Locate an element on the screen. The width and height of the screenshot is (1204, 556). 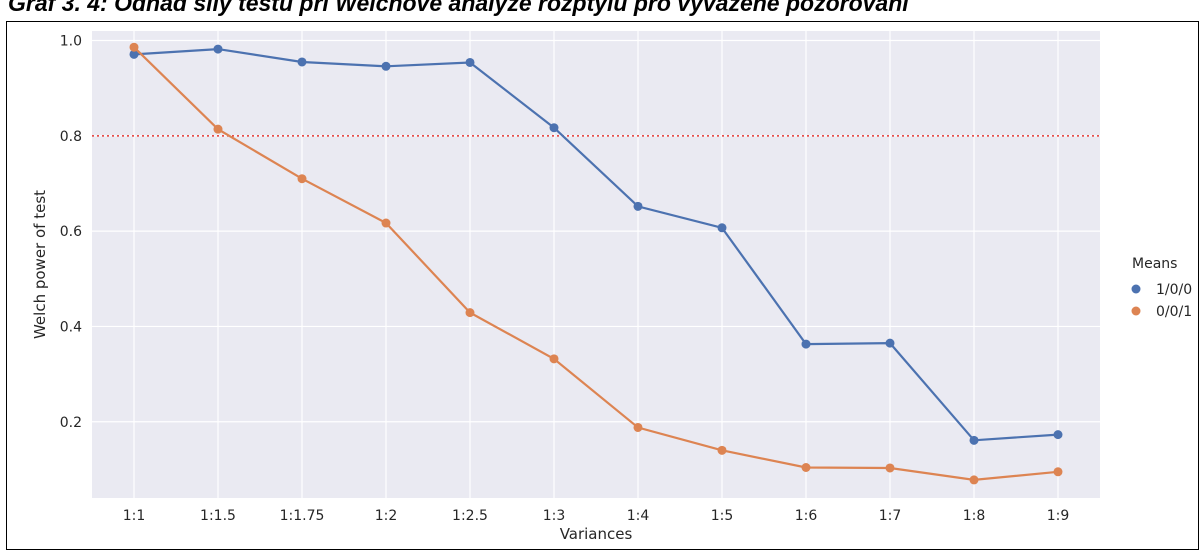
x-tick-label: 1:7 is located at coordinates (890, 516).